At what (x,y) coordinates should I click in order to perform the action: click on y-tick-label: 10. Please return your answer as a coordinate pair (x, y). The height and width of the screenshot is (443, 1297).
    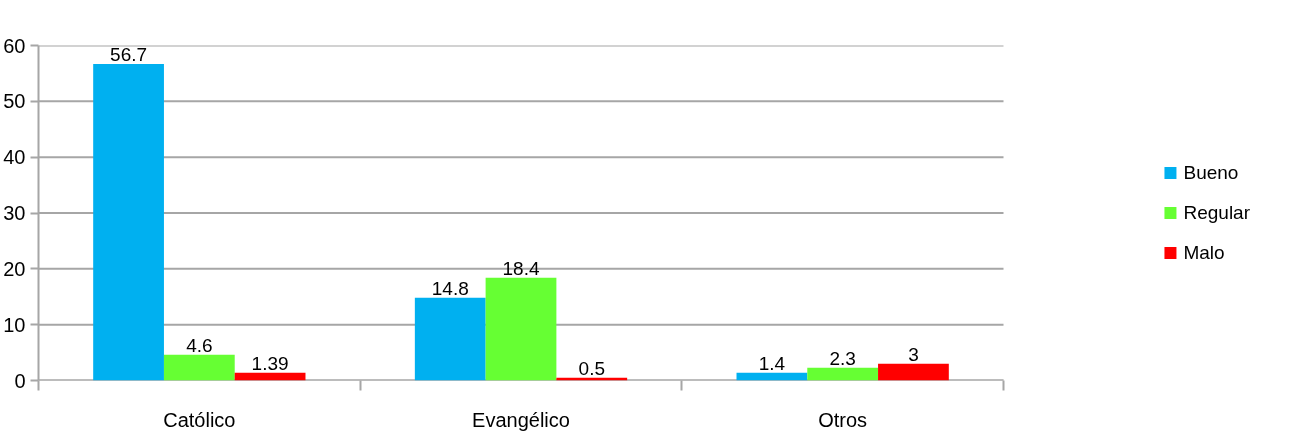
    Looking at the image, I should click on (14, 324).